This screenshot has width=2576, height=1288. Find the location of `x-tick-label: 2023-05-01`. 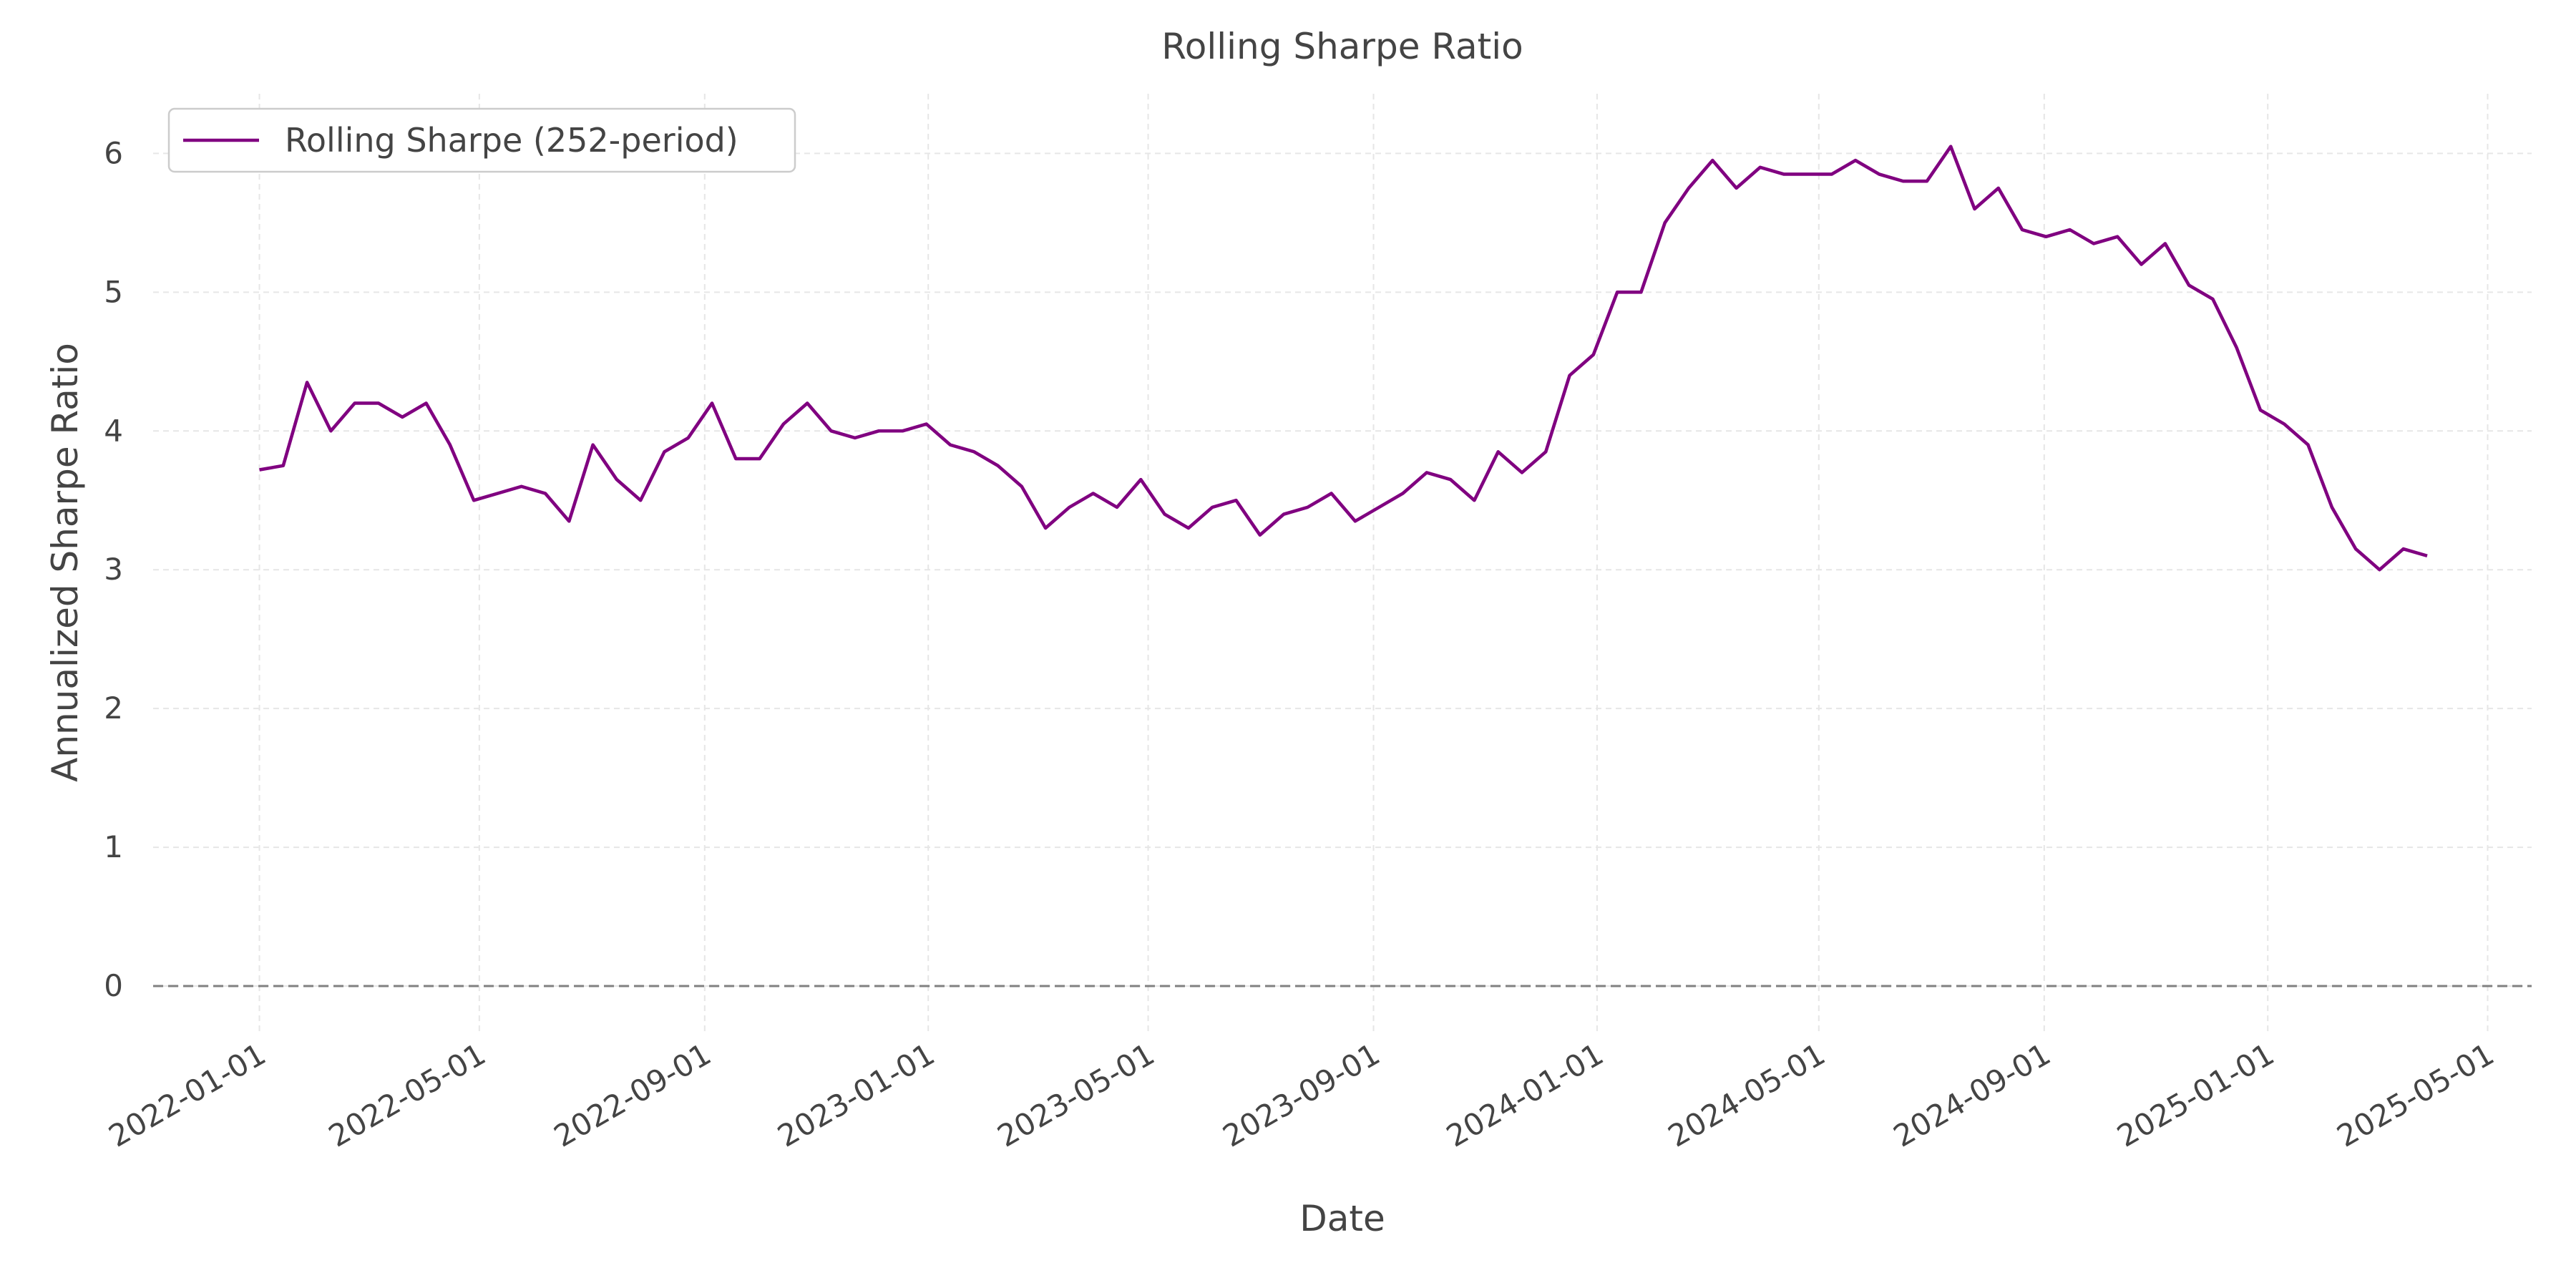

x-tick-label: 2023-05-01 is located at coordinates (1076, 1094).